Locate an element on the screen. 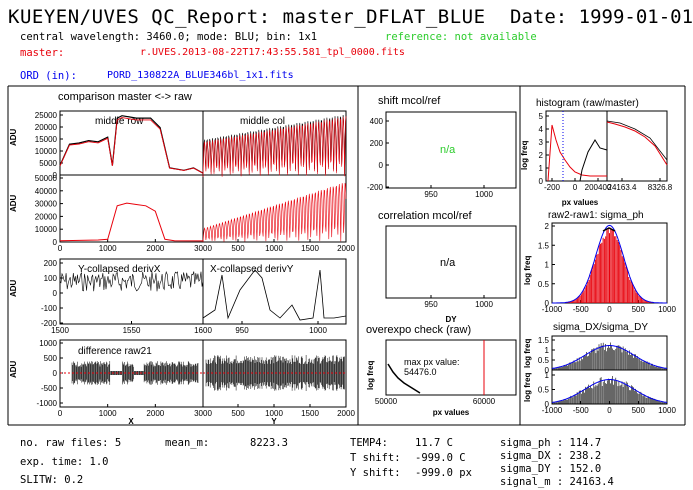 The width and height of the screenshot is (693, 490). curve-derivx is located at coordinates (131, 281).